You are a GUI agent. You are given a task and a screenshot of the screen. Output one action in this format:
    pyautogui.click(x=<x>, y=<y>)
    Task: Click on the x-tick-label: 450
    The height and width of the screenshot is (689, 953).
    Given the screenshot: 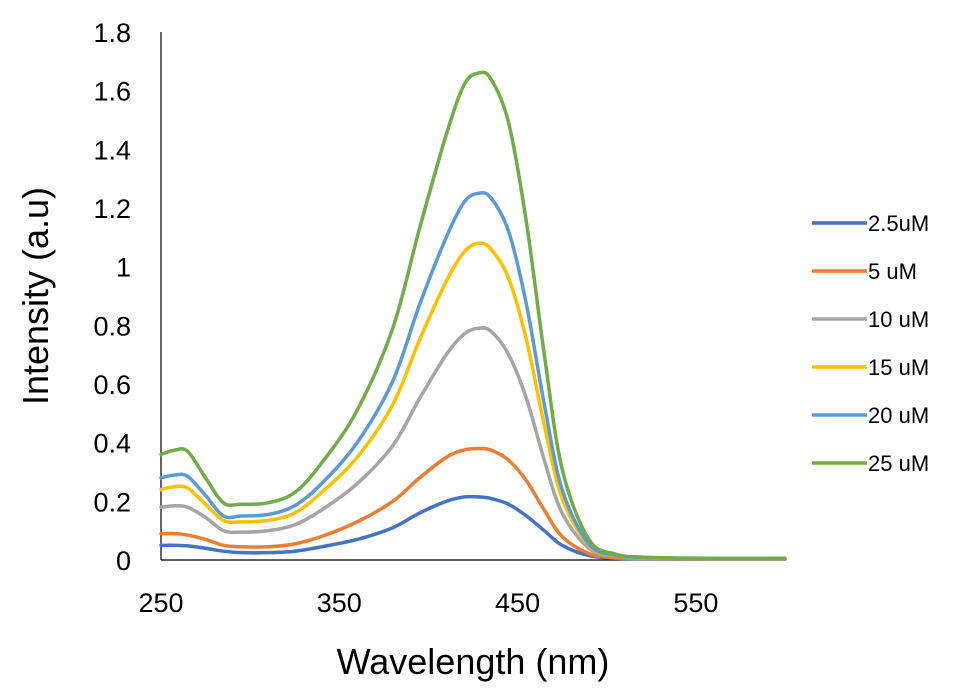 What is the action you would take?
    pyautogui.click(x=517, y=603)
    